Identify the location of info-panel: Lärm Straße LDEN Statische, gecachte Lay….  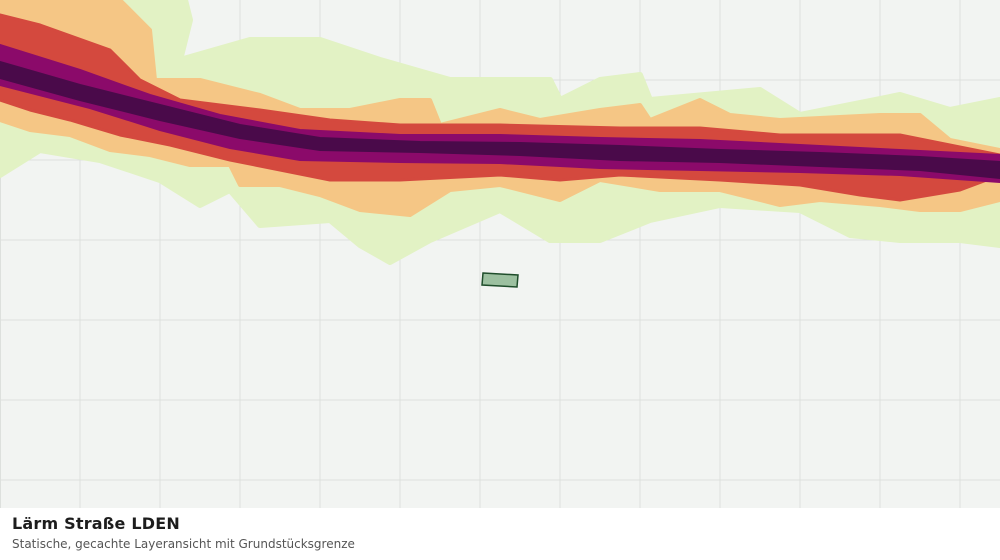
(500, 534).